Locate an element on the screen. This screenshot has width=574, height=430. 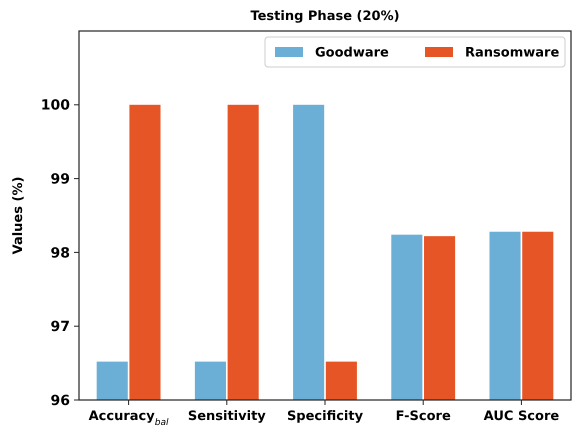
y-axis-title: Values (%) is located at coordinates (18, 215).